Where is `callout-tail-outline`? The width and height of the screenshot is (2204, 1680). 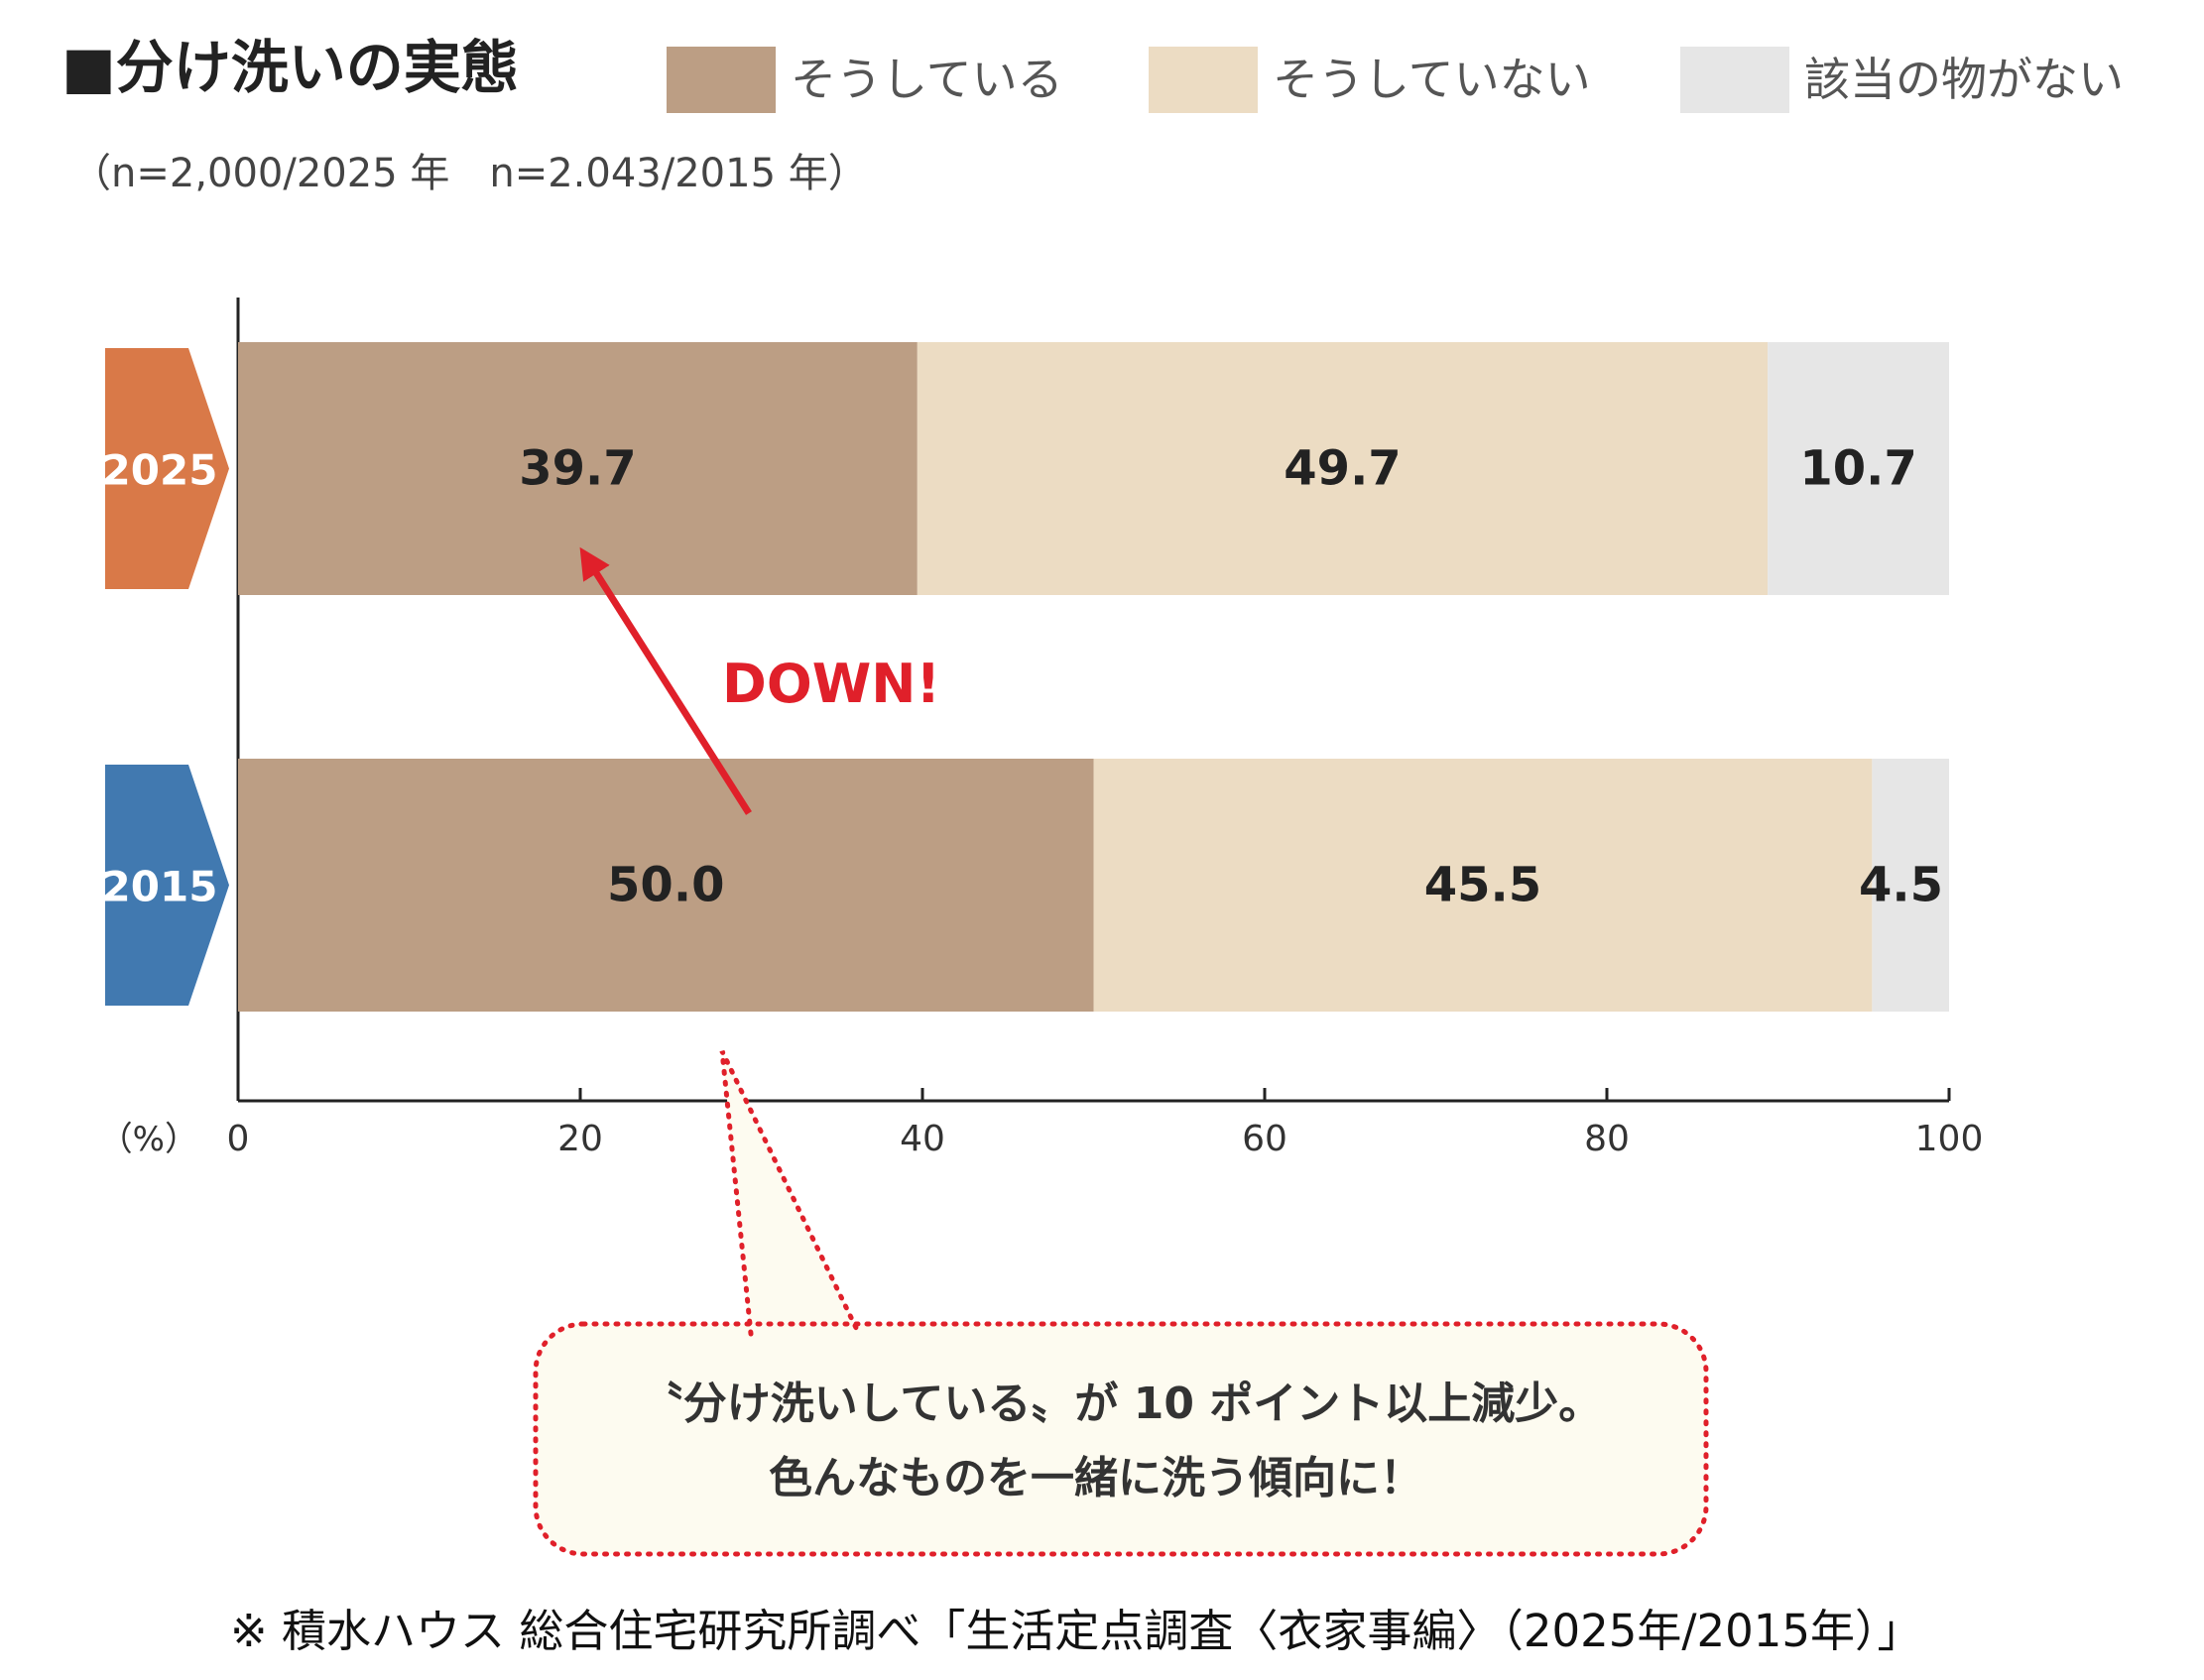
callout-tail-outline is located at coordinates (791, 1193).